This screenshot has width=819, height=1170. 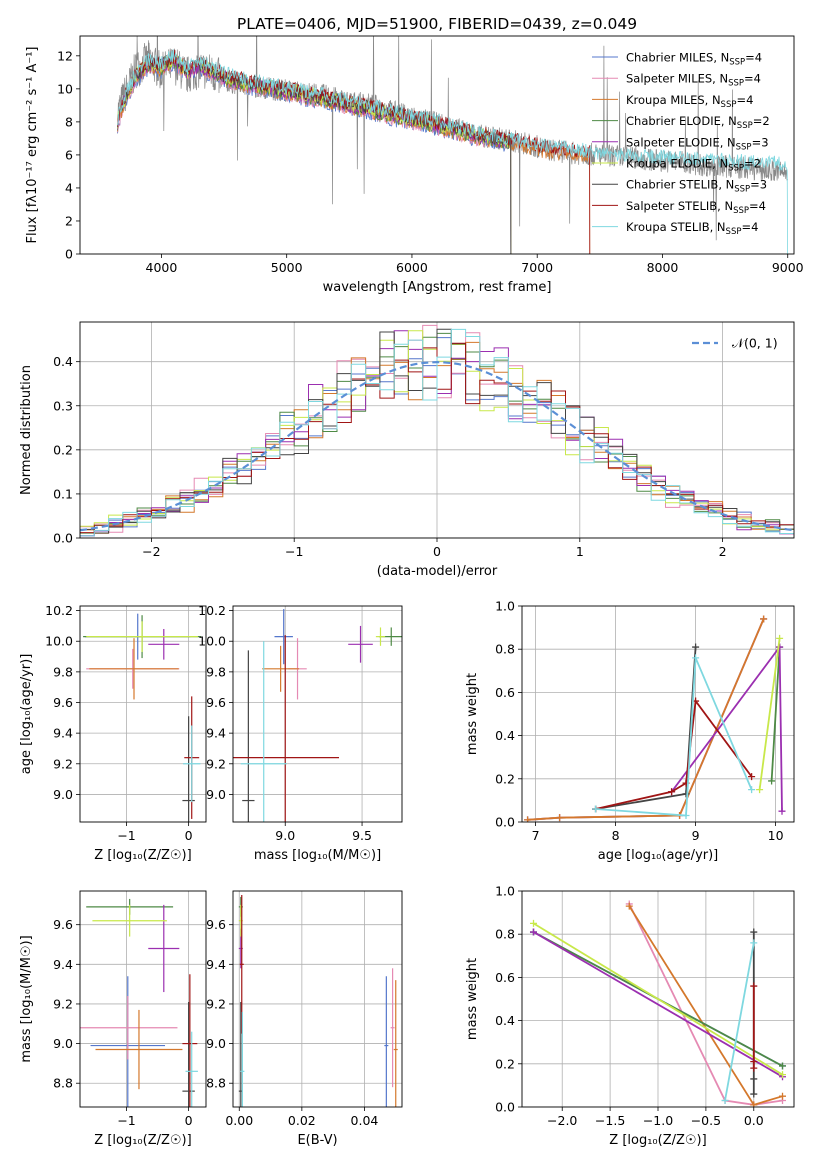 I want to click on weight-vs-age-xtick-label: 9, so click(x=696, y=835).